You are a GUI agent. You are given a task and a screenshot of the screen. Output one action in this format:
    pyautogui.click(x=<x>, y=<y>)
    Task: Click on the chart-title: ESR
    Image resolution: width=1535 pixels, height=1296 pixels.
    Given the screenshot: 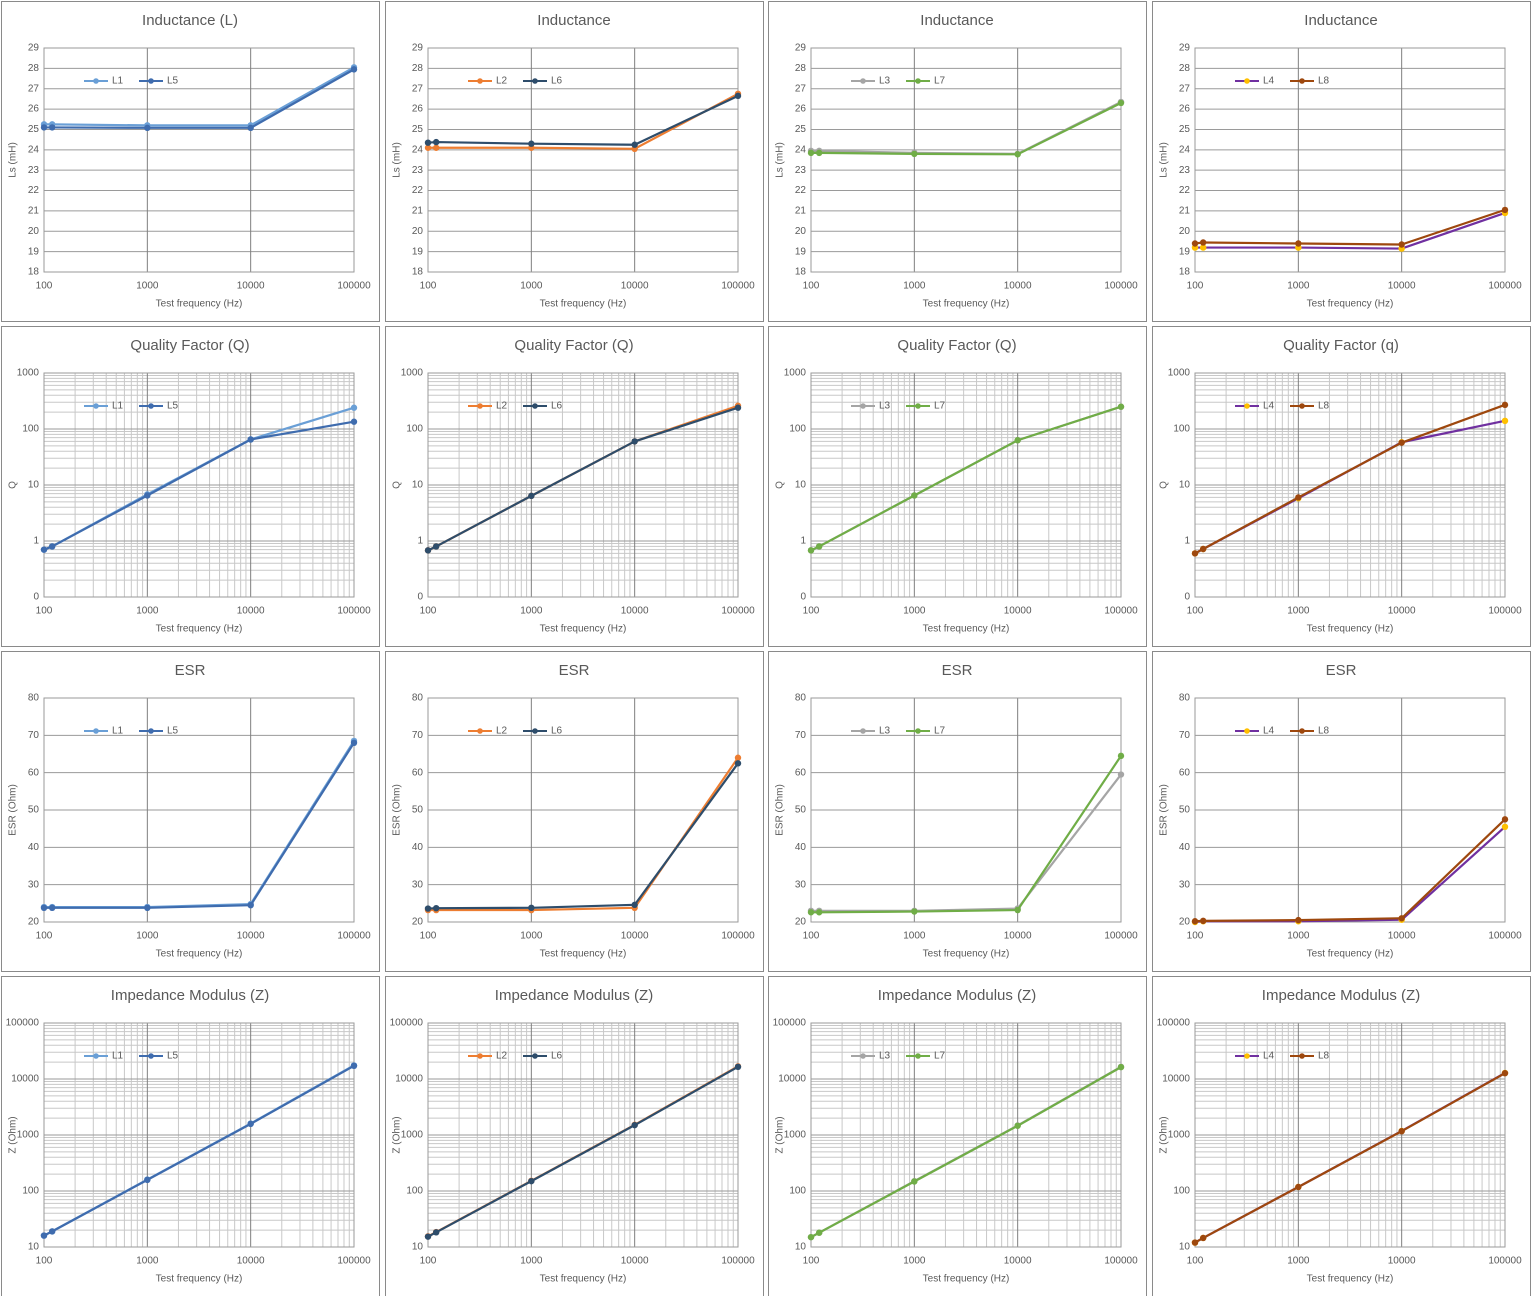 What is the action you would take?
    pyautogui.click(x=957, y=670)
    